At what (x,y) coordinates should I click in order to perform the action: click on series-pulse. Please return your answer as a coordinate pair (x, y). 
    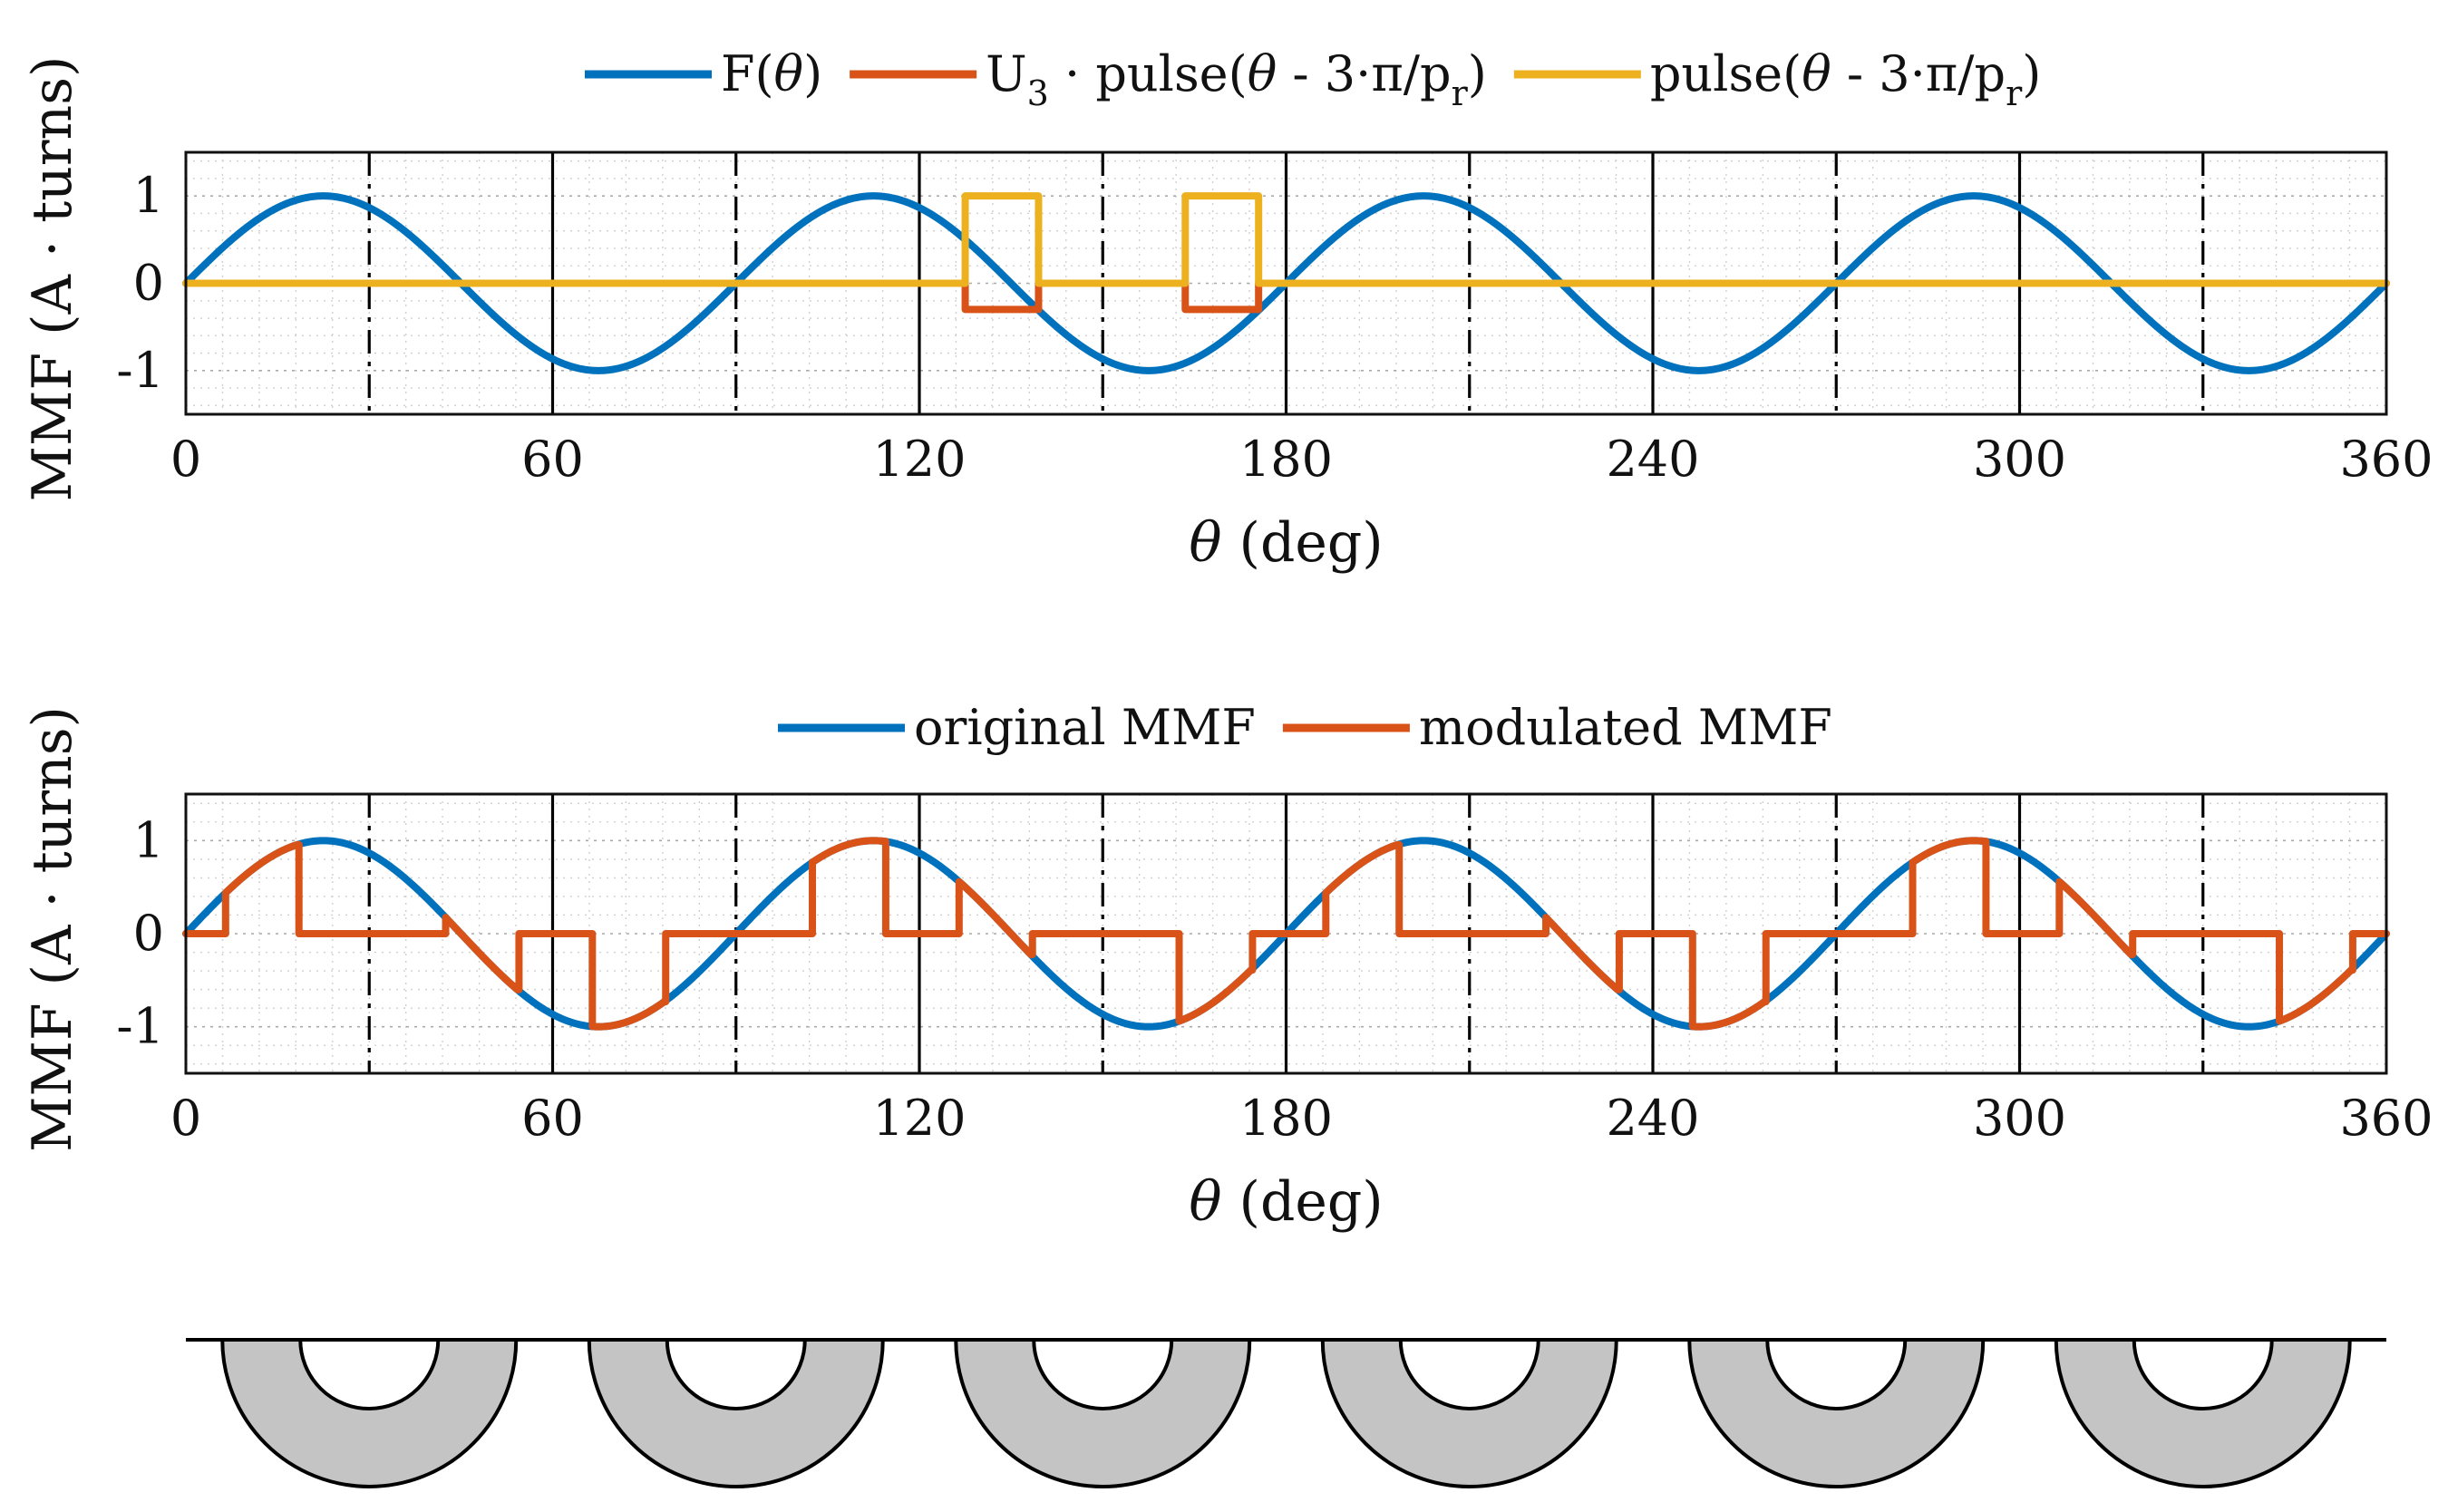
    Looking at the image, I should click on (1286, 240).